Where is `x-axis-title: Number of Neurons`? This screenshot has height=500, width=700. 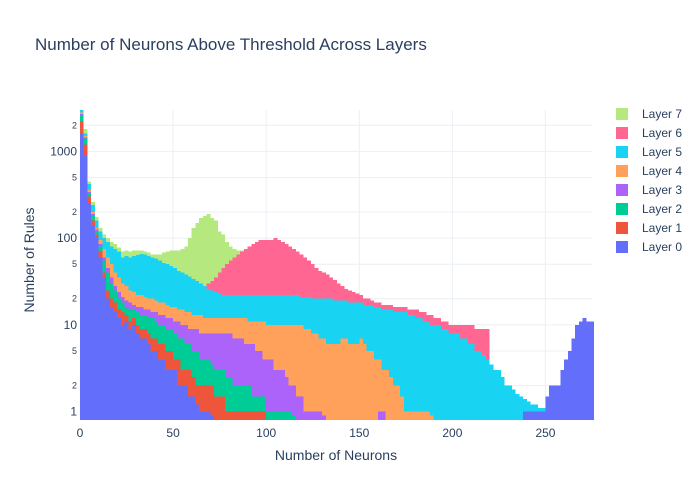 x-axis-title: Number of Neurons is located at coordinates (336, 455).